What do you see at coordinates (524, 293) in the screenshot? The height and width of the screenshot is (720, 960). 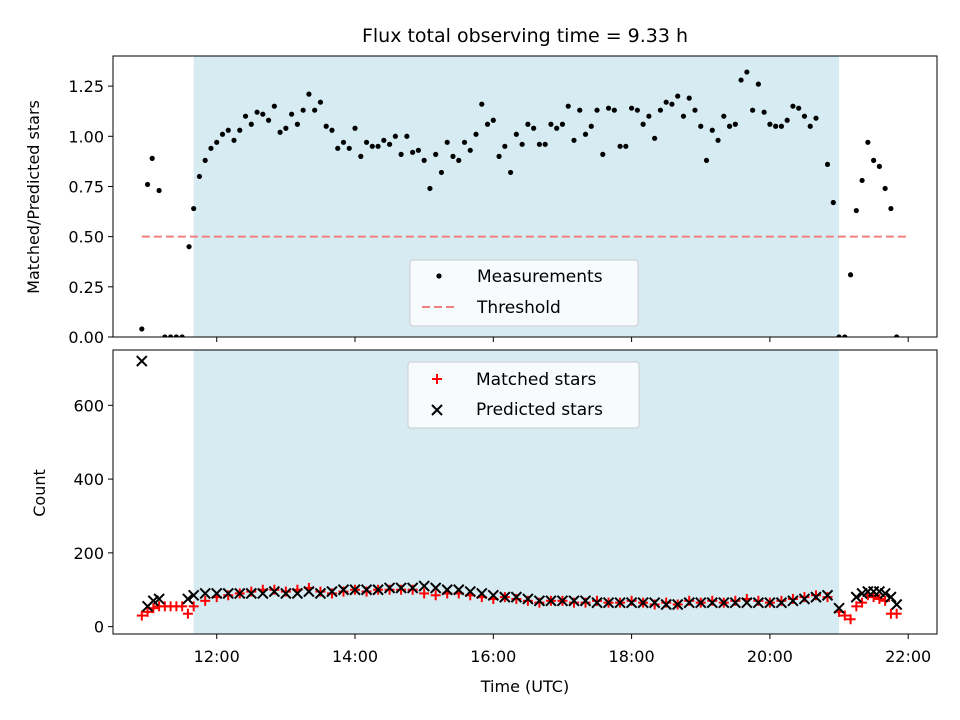 I see `ratio-legend: Measurements Threshold` at bounding box center [524, 293].